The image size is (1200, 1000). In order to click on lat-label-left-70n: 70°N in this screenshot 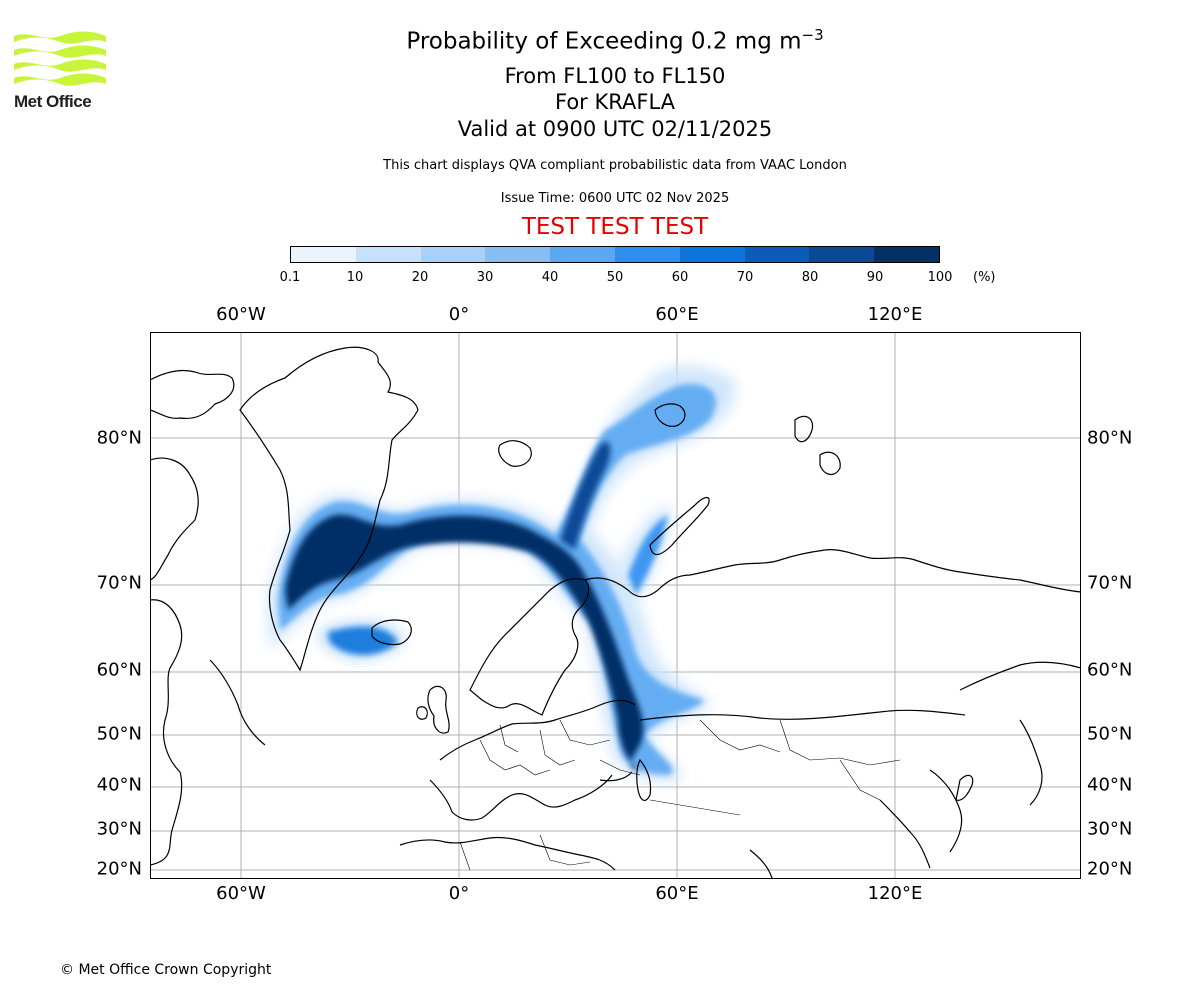, I will do `click(119, 583)`.